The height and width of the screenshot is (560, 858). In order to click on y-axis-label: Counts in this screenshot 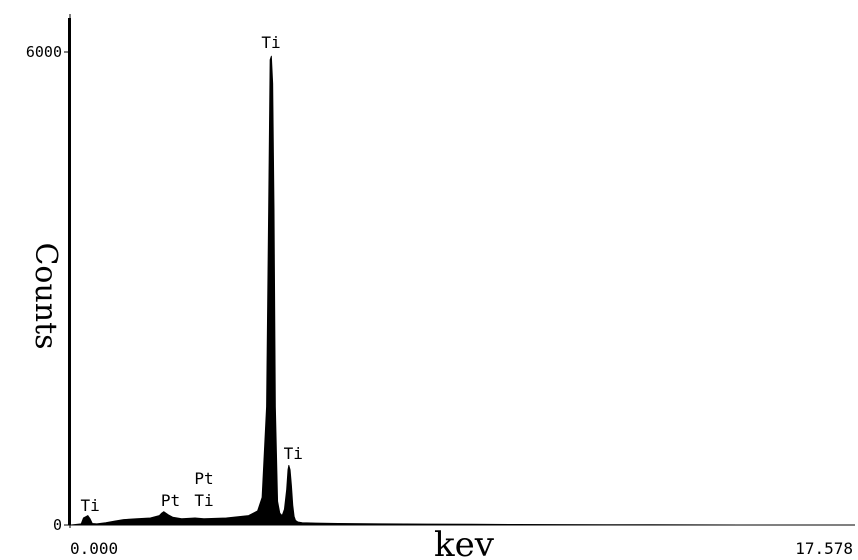, I will do `click(45, 295)`.